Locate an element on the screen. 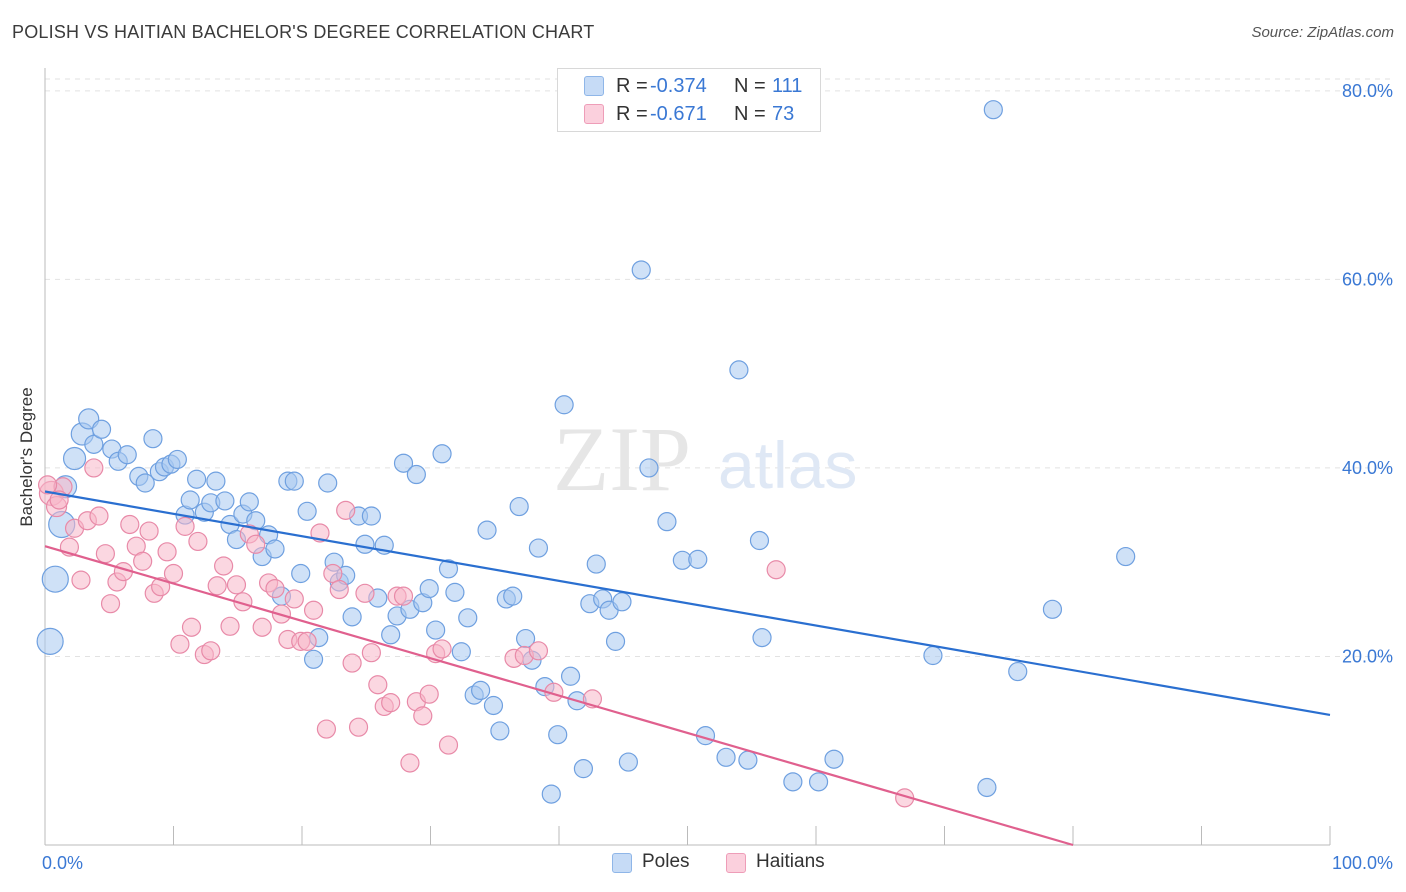 This screenshot has height=892, width=1406. legend-label-haitians: Haitians is located at coordinates (790, 861).